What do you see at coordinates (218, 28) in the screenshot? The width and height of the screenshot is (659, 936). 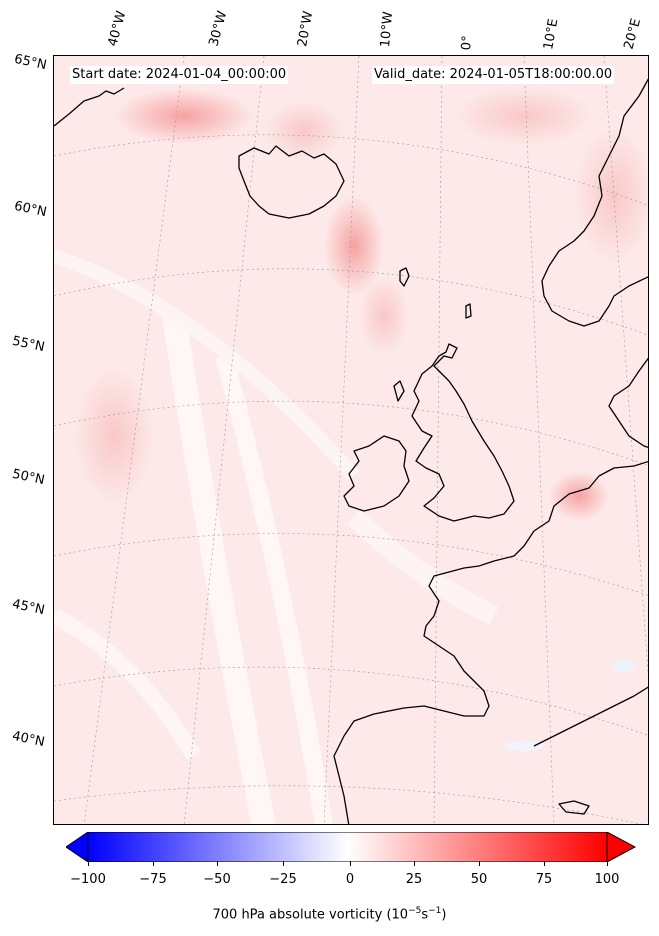 I see `lon-label-30w: 30°W` at bounding box center [218, 28].